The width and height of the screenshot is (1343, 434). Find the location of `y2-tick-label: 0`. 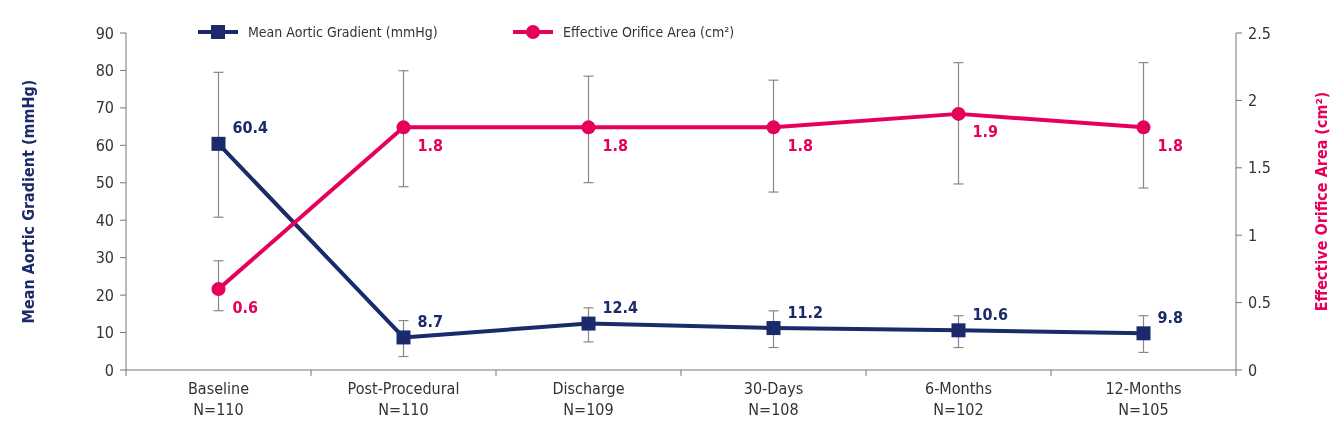

y2-tick-label: 0 is located at coordinates (1253, 370).